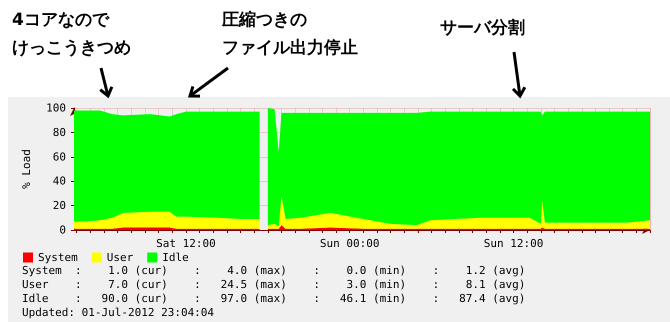  What do you see at coordinates (350, 243) in the screenshot?
I see `x-tick-label: Sun 00:00` at bounding box center [350, 243].